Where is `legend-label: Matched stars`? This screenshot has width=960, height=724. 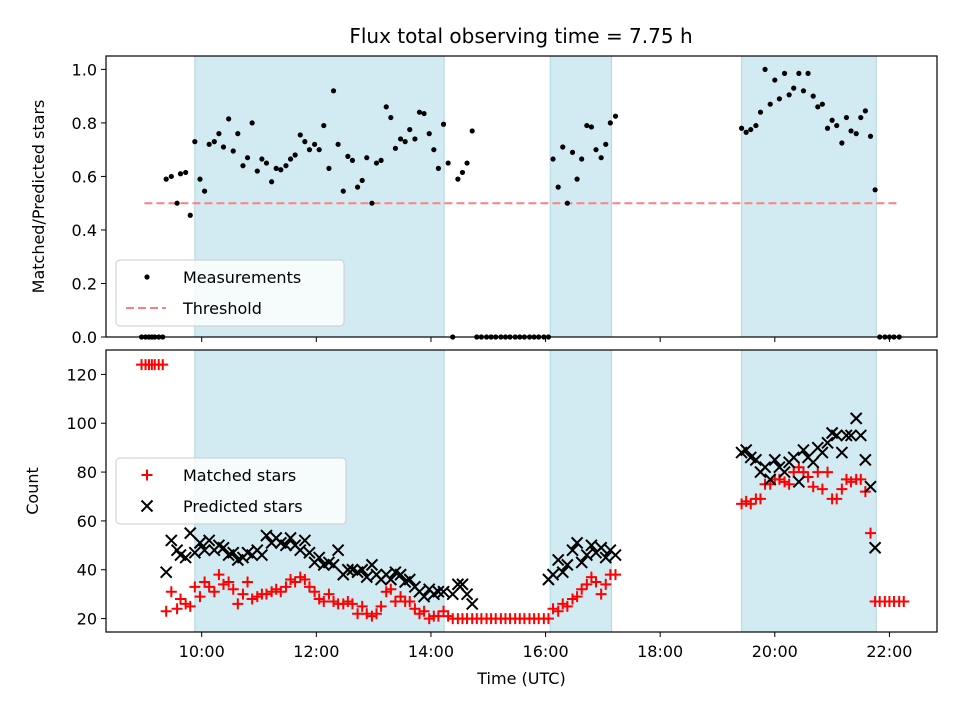 legend-label: Matched stars is located at coordinates (239, 475).